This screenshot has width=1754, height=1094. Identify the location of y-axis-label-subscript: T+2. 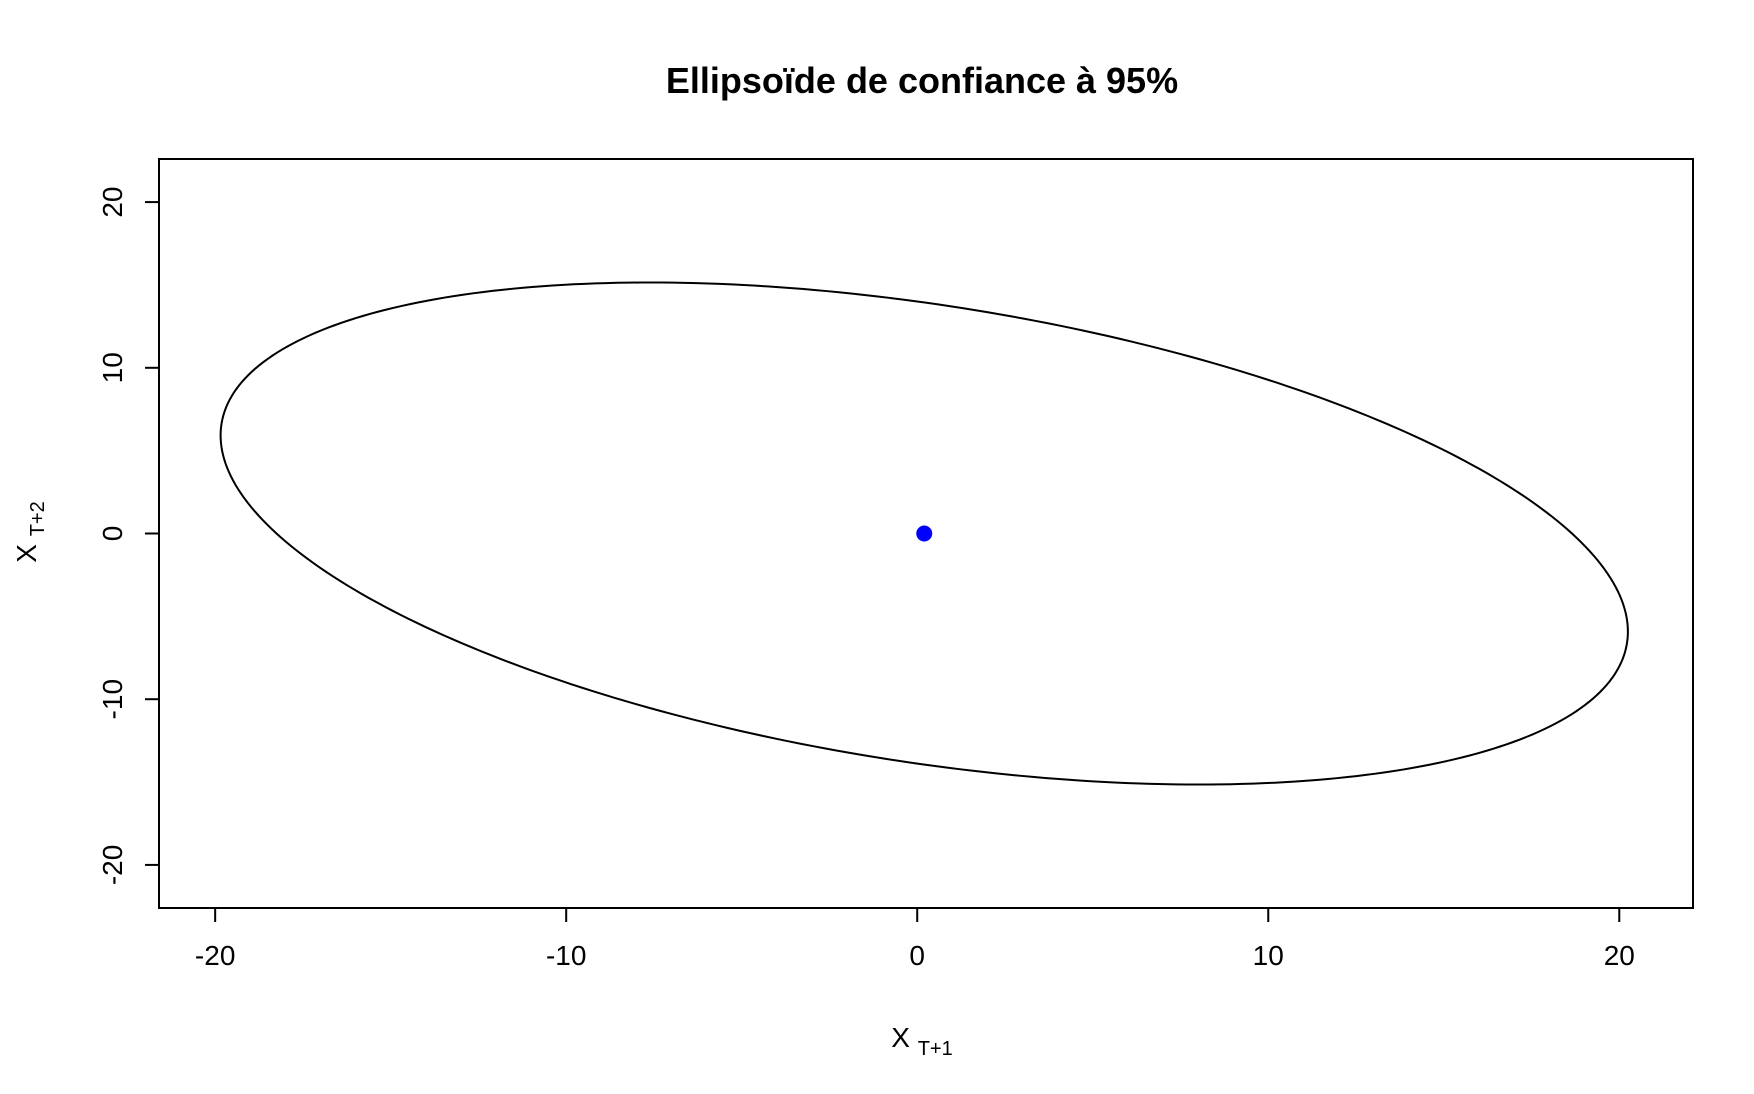
(38, 518).